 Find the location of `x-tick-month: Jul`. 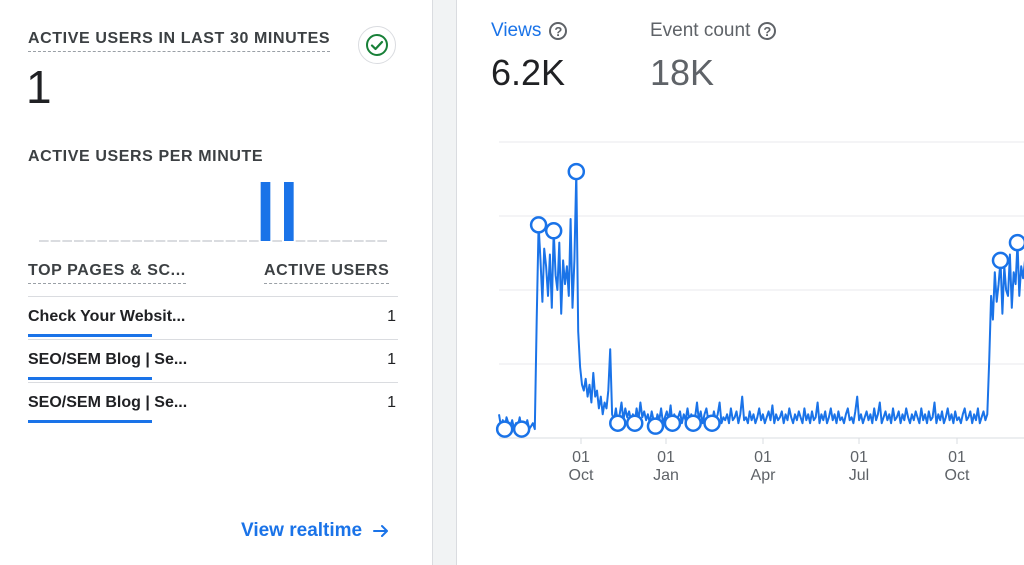

x-tick-month: Jul is located at coordinates (859, 475).